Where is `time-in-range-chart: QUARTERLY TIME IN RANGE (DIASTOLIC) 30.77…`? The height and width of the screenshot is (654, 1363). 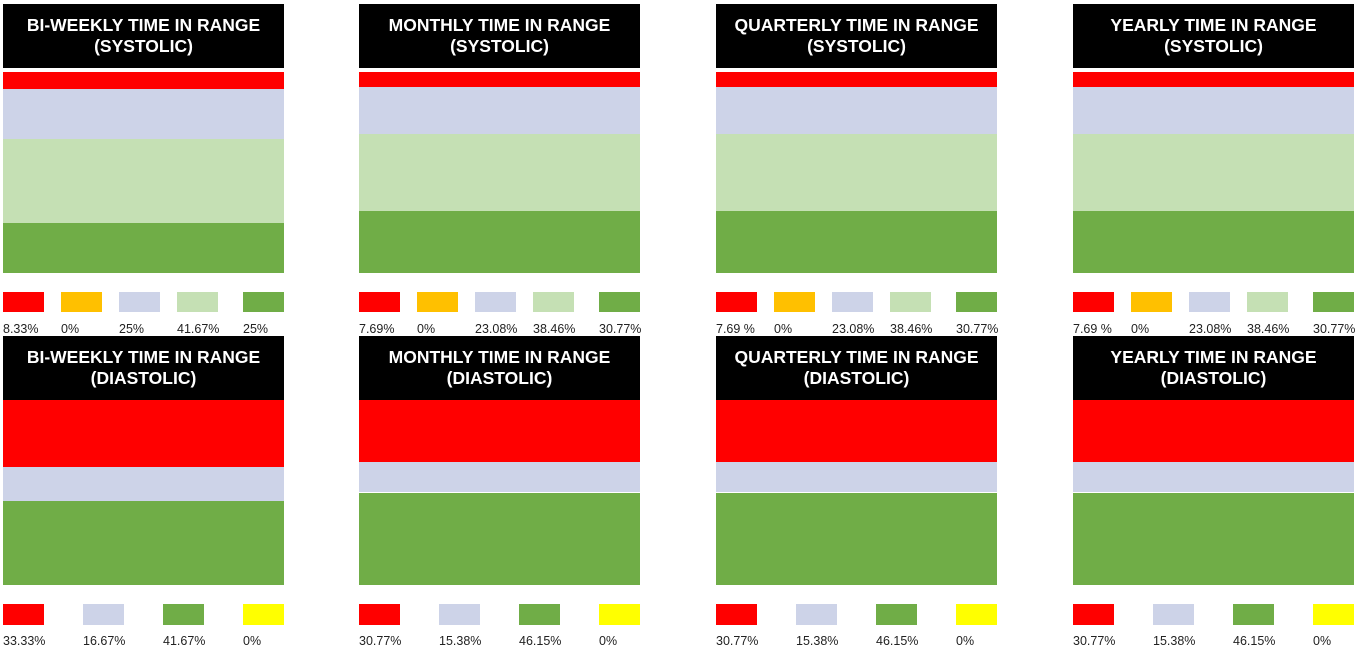
time-in-range-chart: QUARTERLY TIME IN RANGE (DIASTOLIC) 30.77… is located at coordinates (856, 493).